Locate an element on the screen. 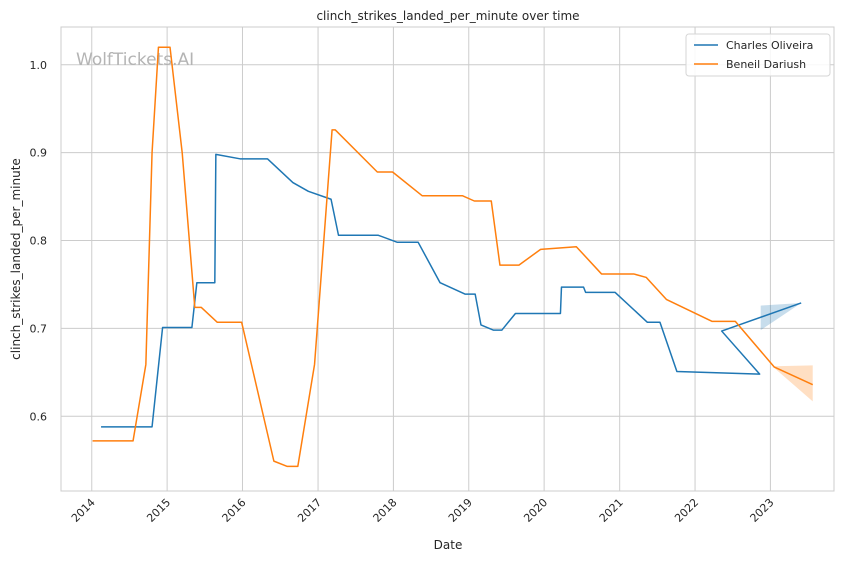 The height and width of the screenshot is (561, 844). y-tick-label: 0.9 is located at coordinates (39, 153).